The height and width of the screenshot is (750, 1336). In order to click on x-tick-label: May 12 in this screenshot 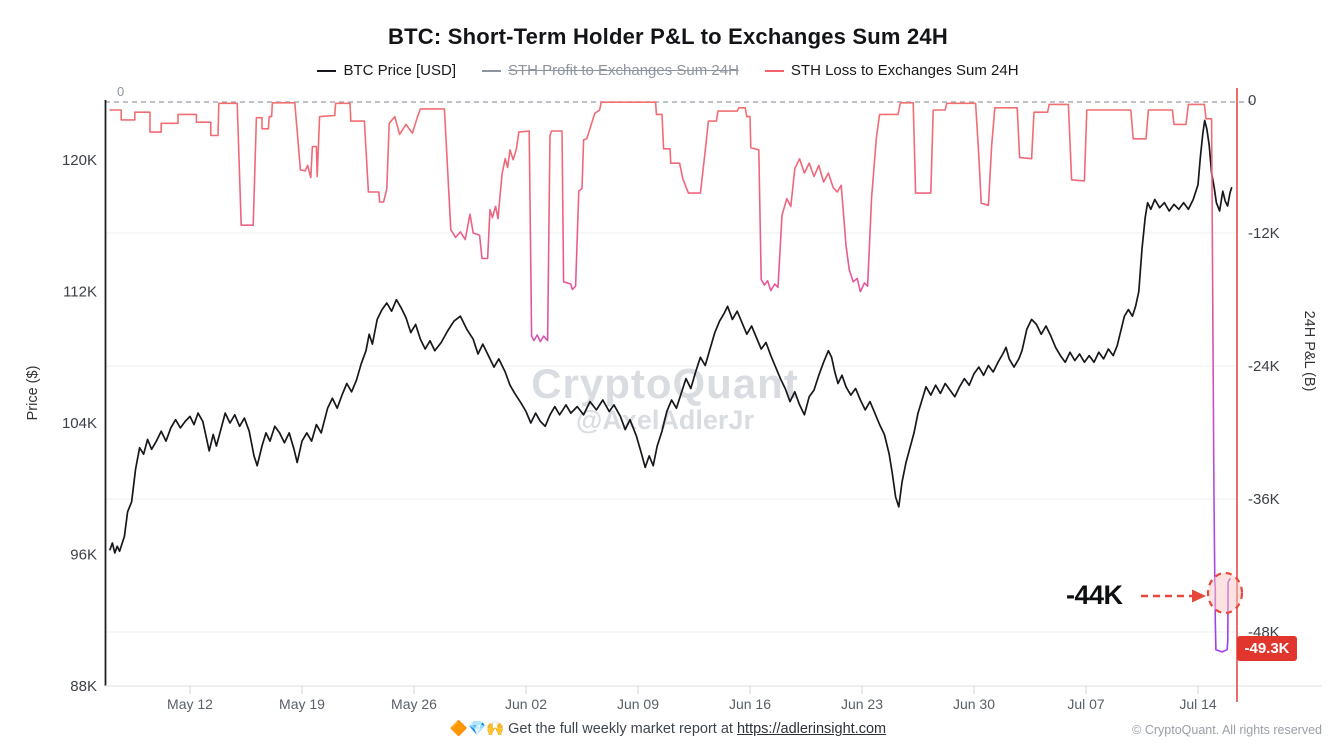, I will do `click(190, 704)`.